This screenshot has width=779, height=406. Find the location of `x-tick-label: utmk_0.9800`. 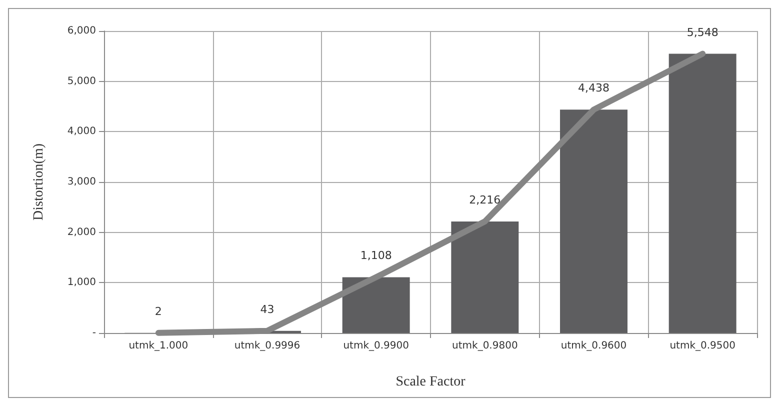

x-tick-label: utmk_0.9800 is located at coordinates (485, 346).